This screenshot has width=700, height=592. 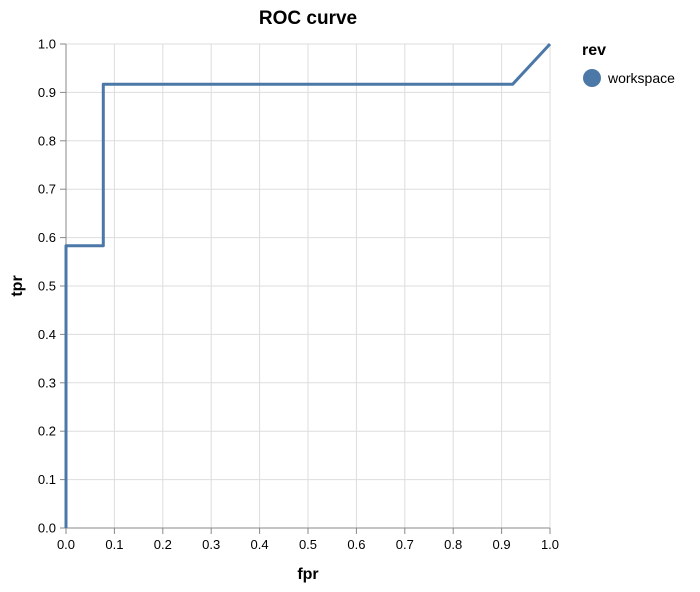 What do you see at coordinates (47, 92) in the screenshot?
I see `y-tick-label: 0.9` at bounding box center [47, 92].